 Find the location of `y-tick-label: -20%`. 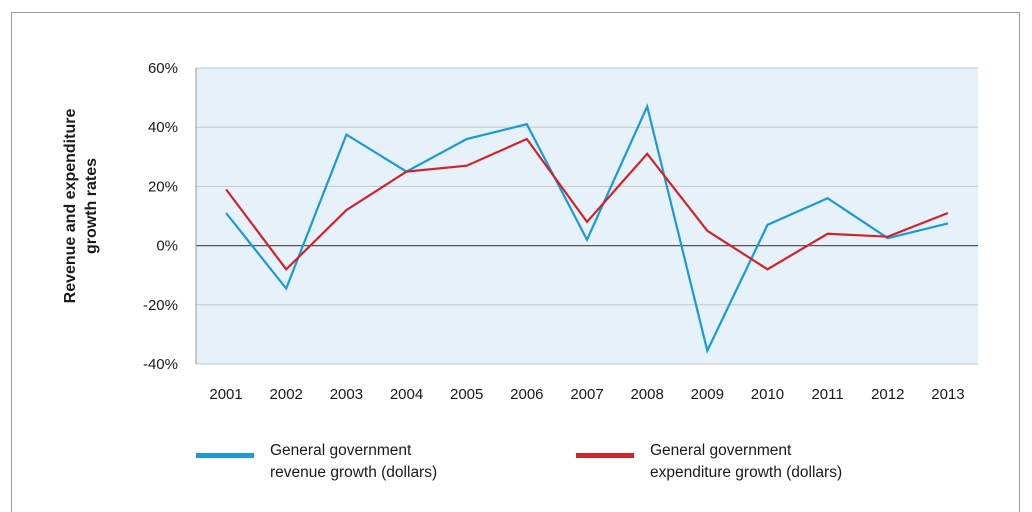

y-tick-label: -20% is located at coordinates (160, 305).